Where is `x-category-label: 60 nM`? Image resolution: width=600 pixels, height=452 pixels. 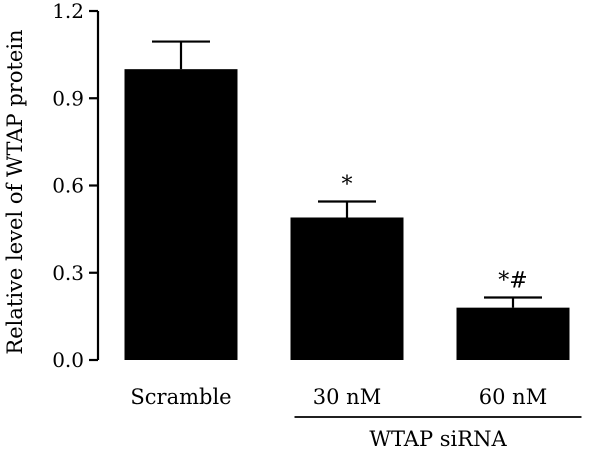
x-category-label: 60 nM is located at coordinates (513, 397).